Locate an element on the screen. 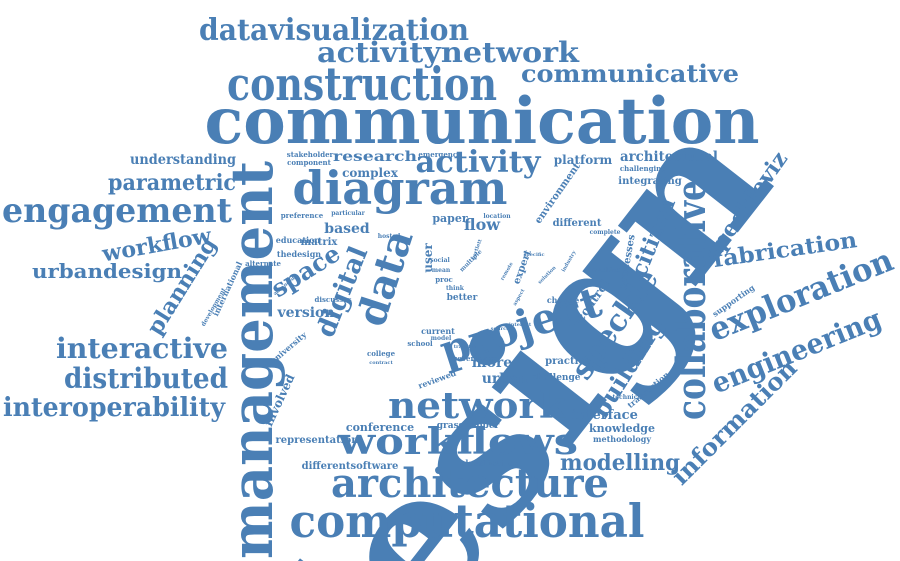 The width and height of the screenshot is (900, 561). word-proc: proc is located at coordinates (444, 279).